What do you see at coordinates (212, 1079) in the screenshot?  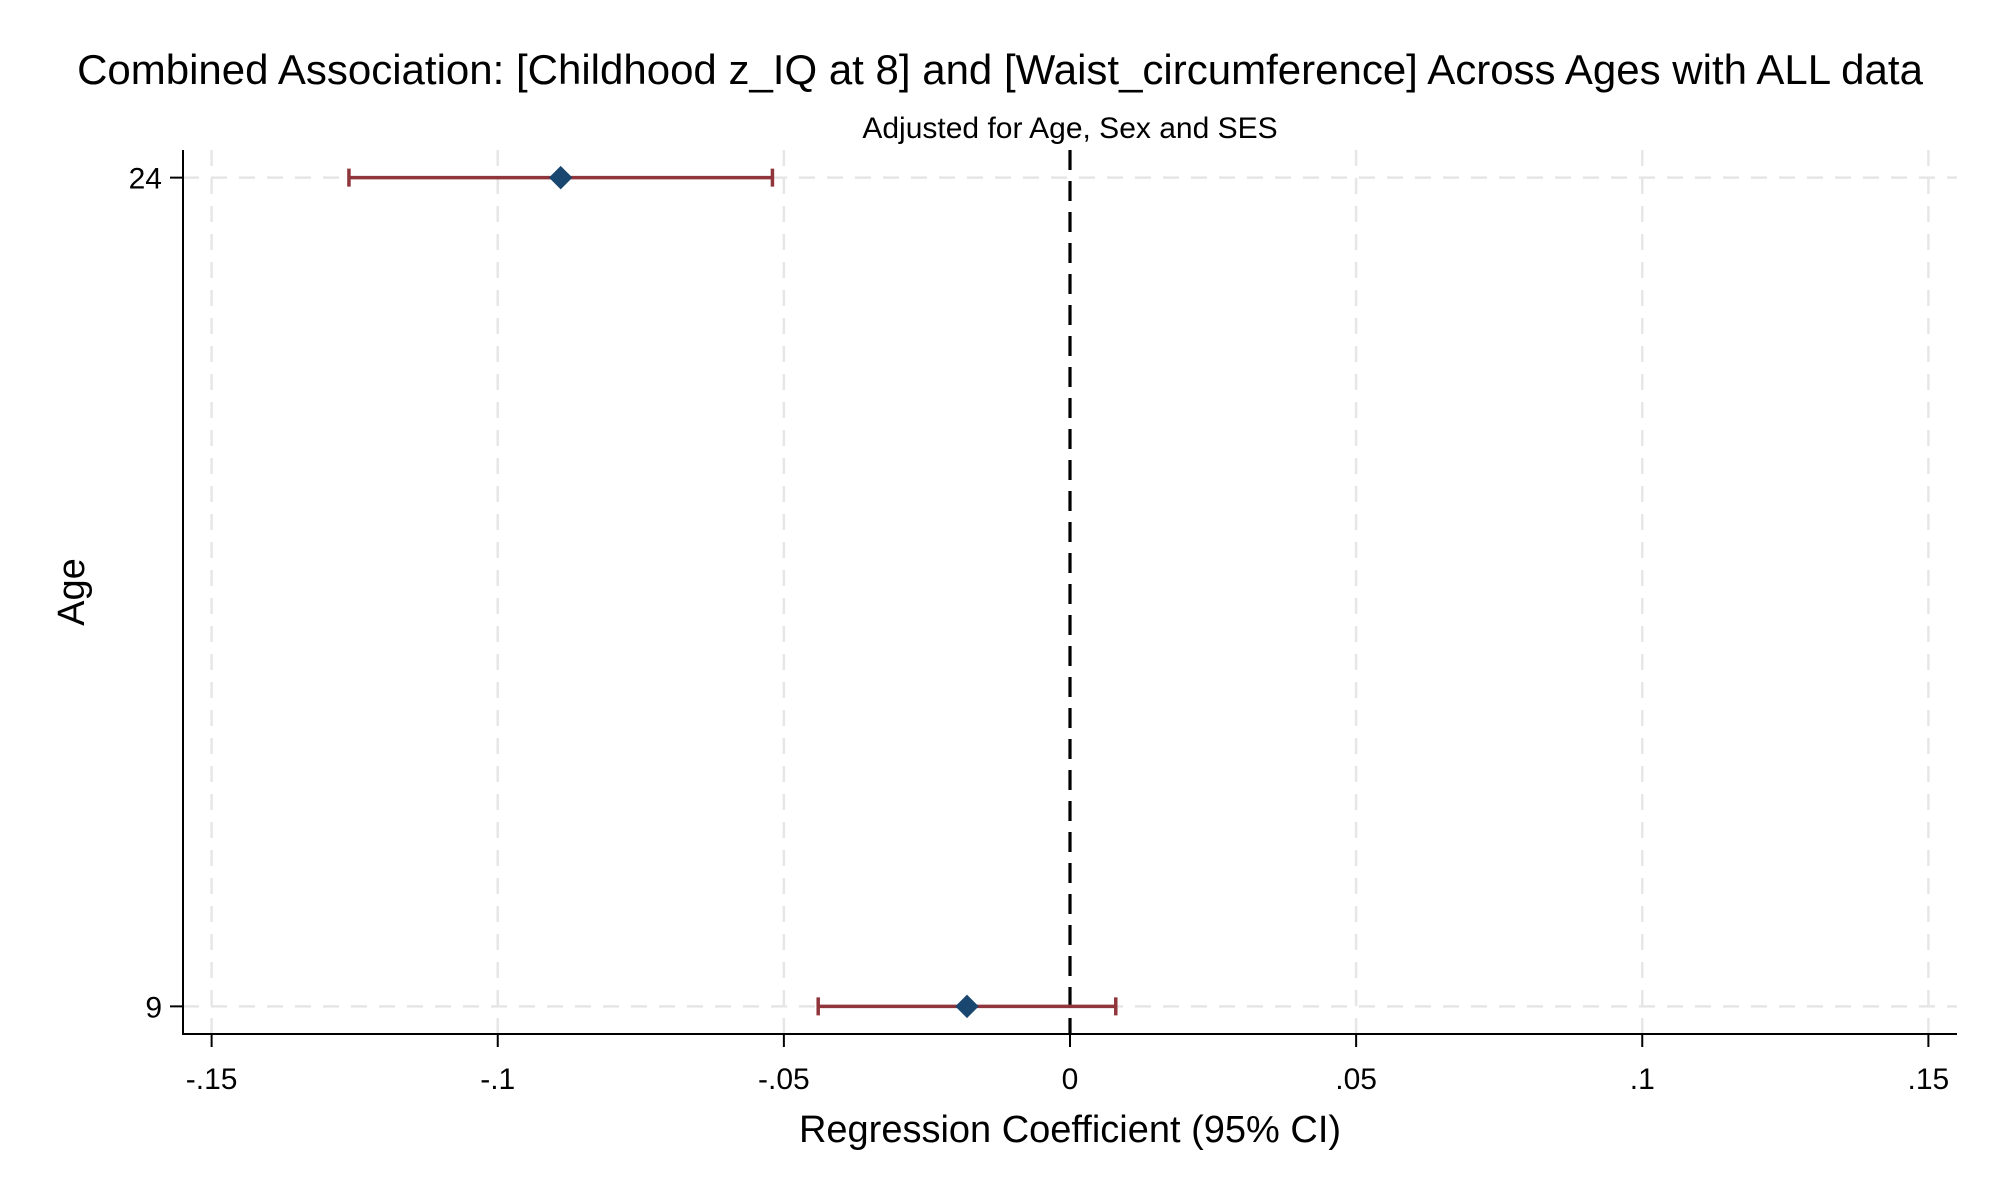 I see `x-tick-label: -.15` at bounding box center [212, 1079].